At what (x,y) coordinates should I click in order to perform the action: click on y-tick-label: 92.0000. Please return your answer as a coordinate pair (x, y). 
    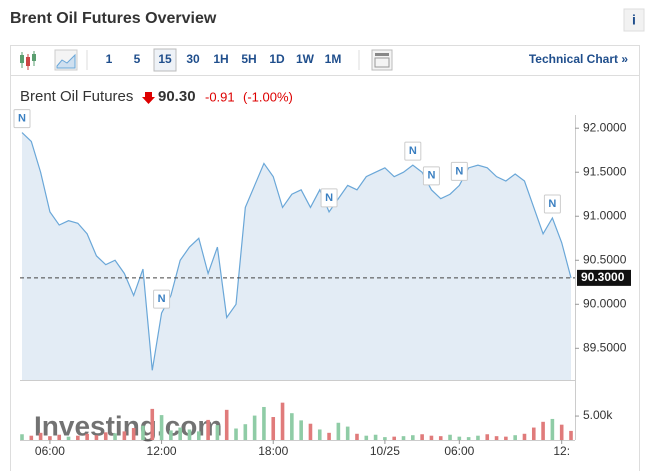
    Looking at the image, I should click on (605, 127).